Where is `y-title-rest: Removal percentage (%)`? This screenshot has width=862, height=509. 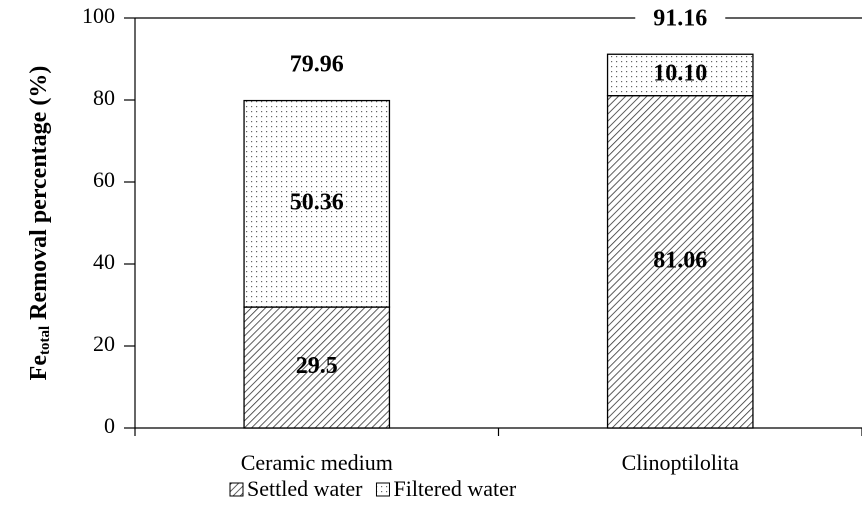 y-title-rest: Removal percentage (%) is located at coordinates (39, 193).